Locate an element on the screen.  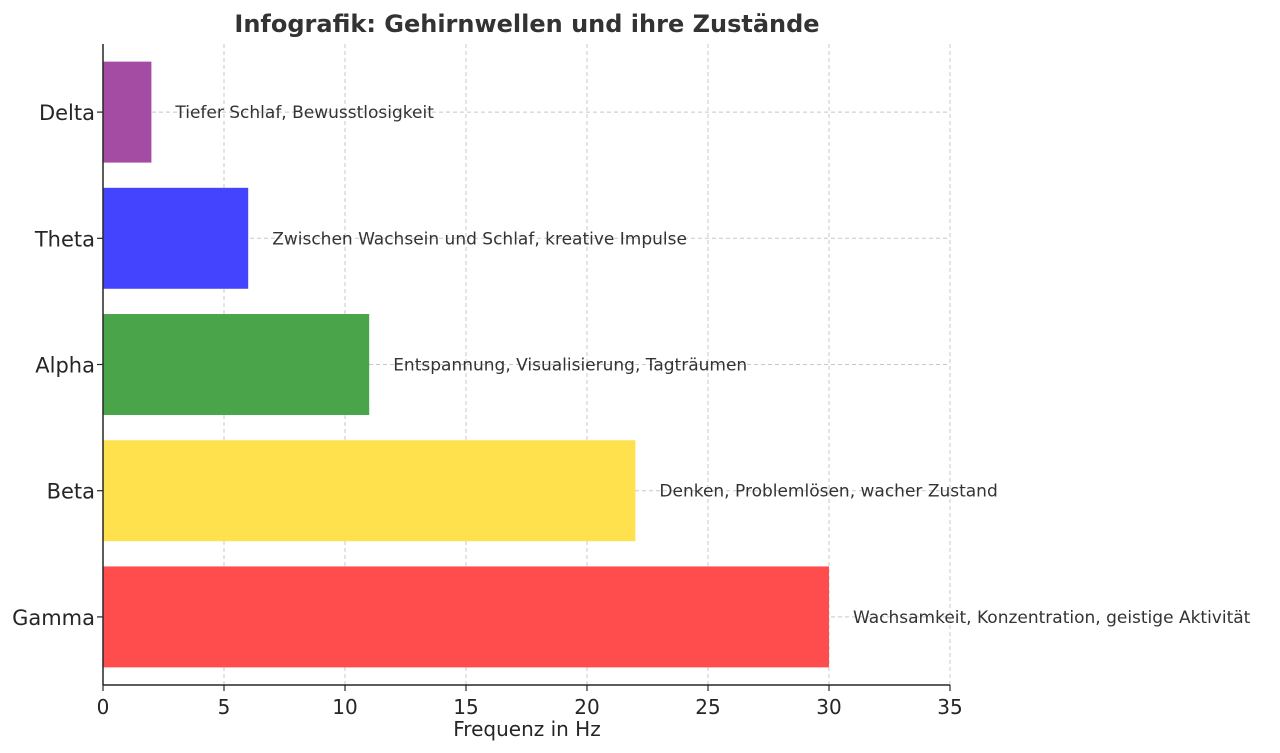
x-tick-label-0: 0 is located at coordinates (103, 707).